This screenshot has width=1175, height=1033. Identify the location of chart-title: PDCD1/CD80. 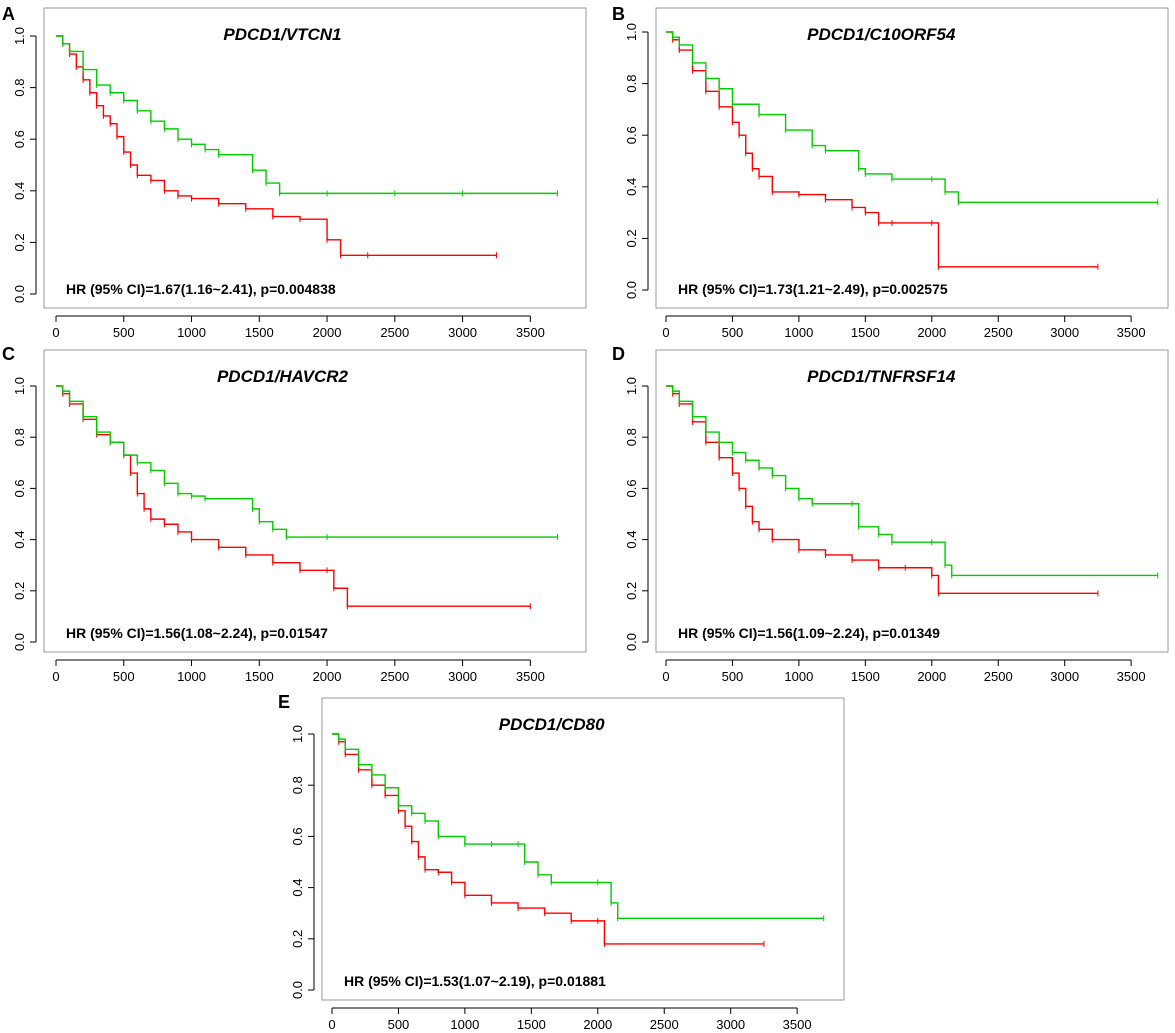
(552, 724).